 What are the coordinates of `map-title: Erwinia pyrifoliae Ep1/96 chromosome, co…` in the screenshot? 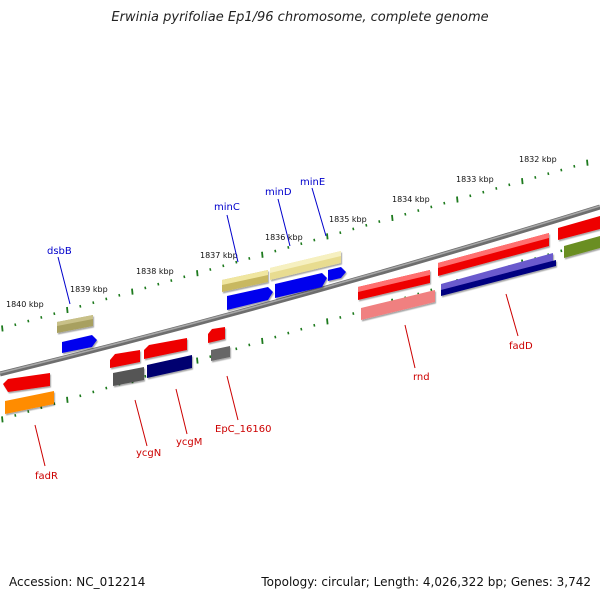 It's located at (300, 17).